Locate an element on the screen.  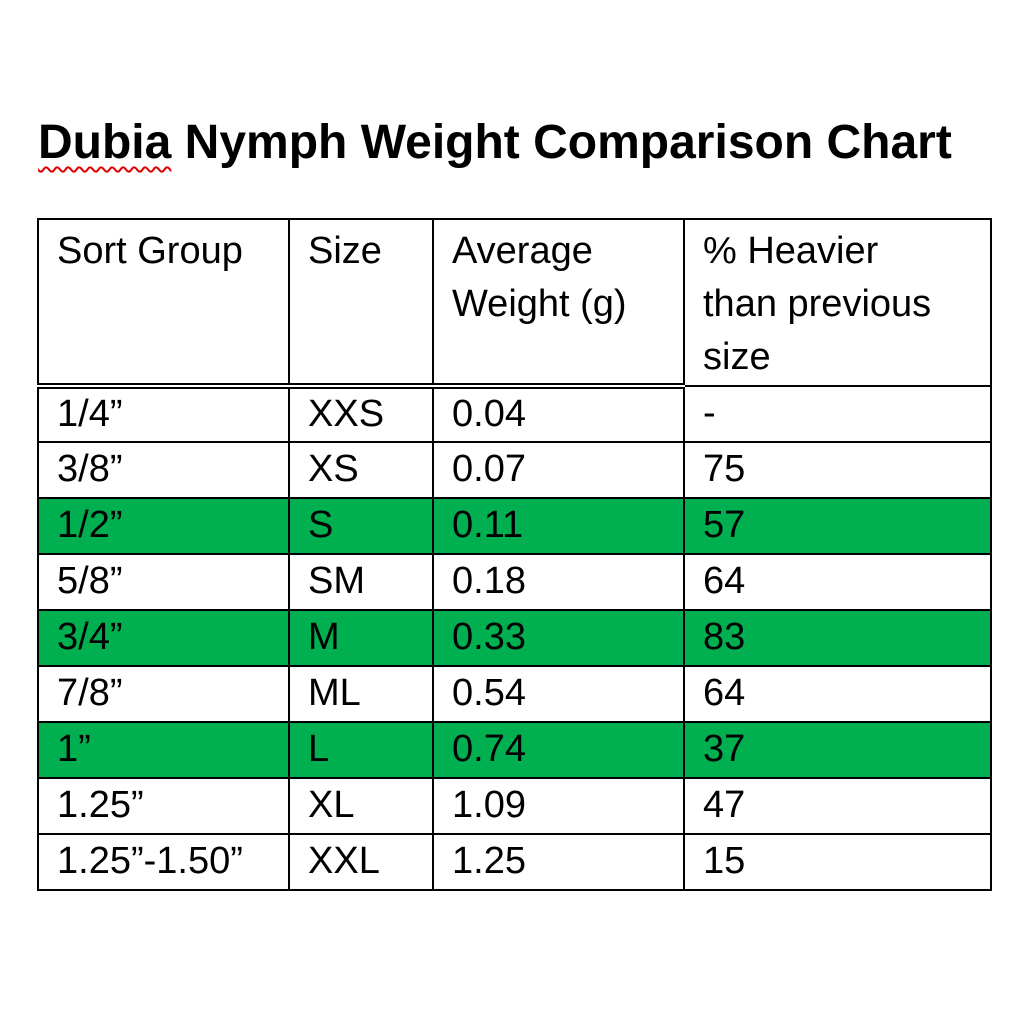
cell-avg-weight: 1.09 is located at coordinates (558, 805).